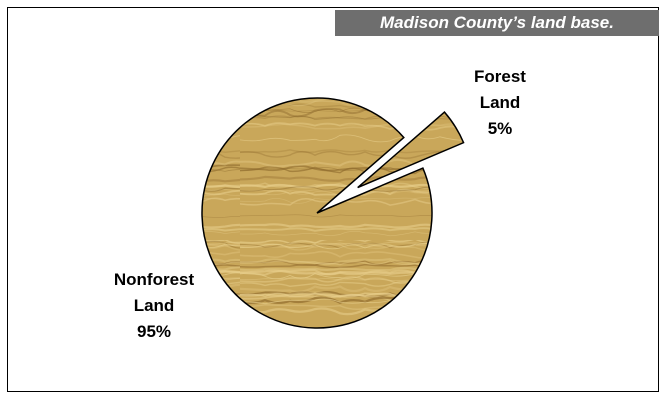 The width and height of the screenshot is (670, 394). I want to click on slice-label-forest-line2: Land, so click(500, 102).